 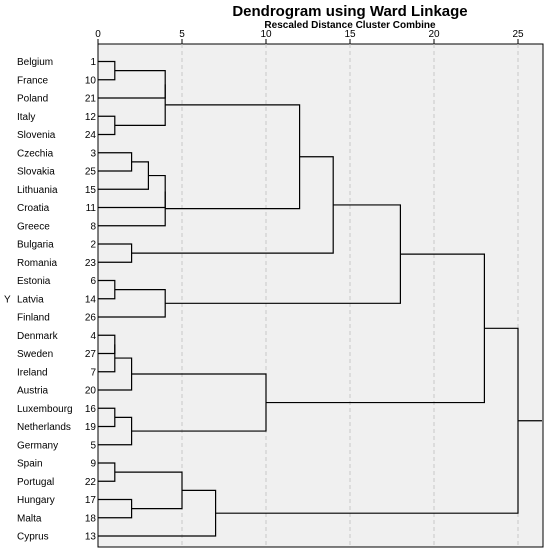 I want to click on chart-subtitle: Rescaled Distance Cluster Combine, so click(x=350, y=25).